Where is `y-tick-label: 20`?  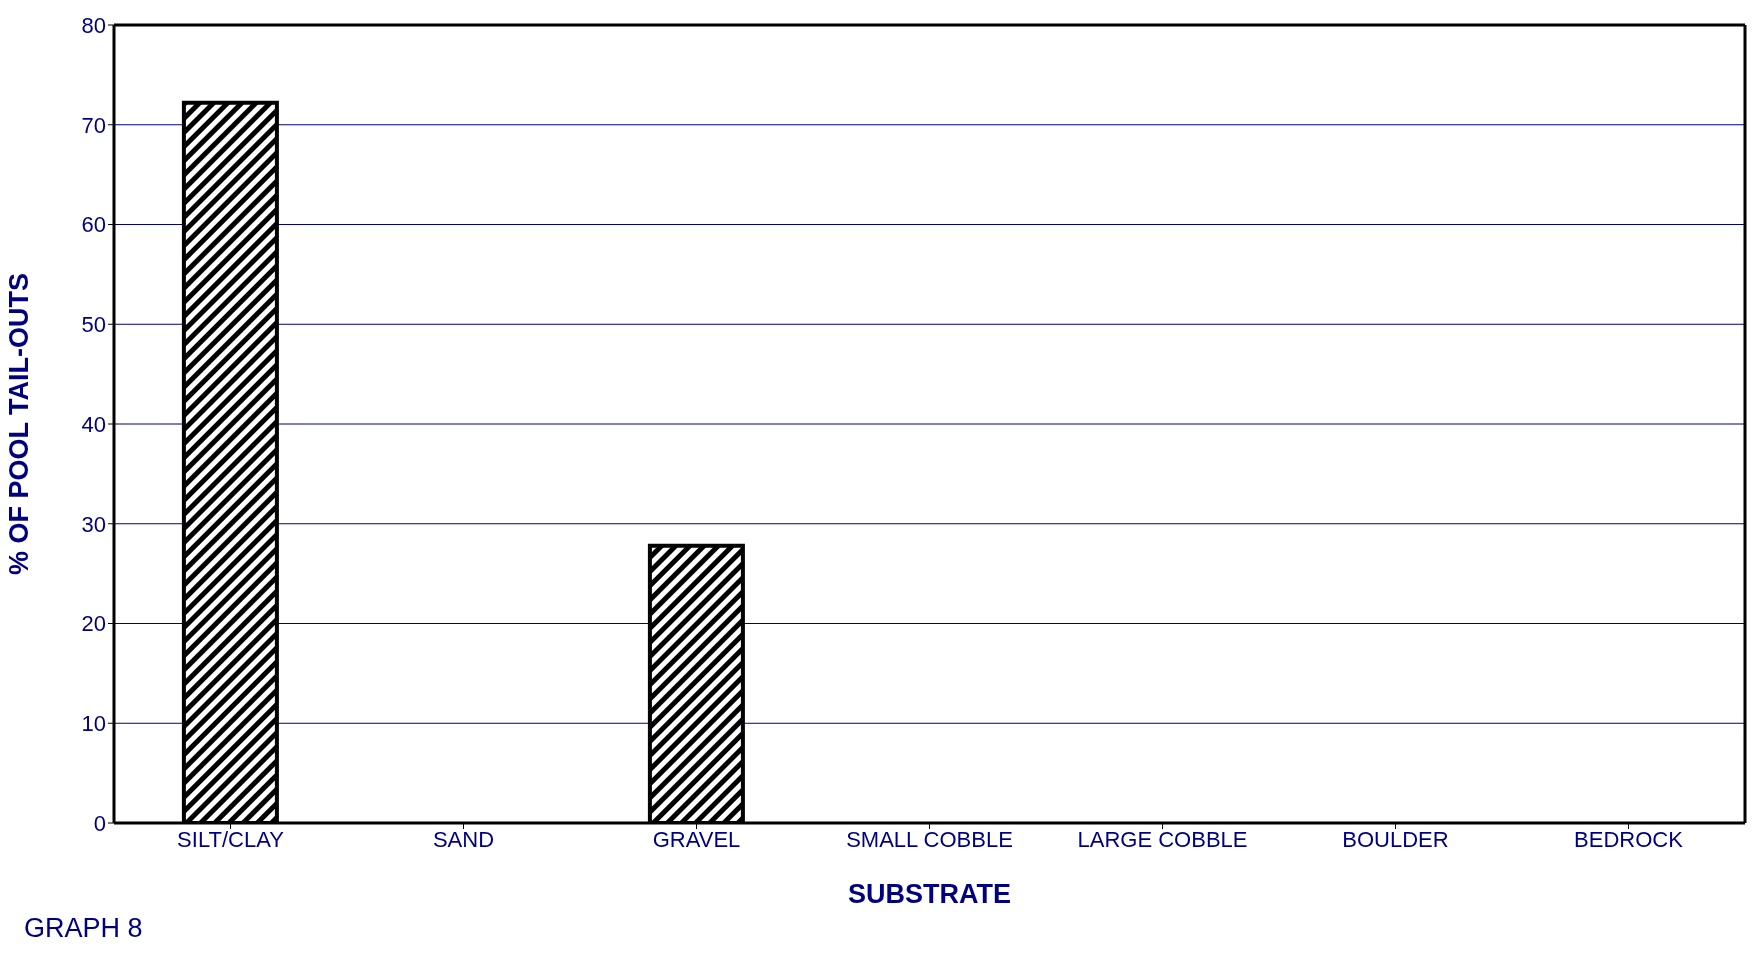
y-tick-label: 20 is located at coordinates (93, 624).